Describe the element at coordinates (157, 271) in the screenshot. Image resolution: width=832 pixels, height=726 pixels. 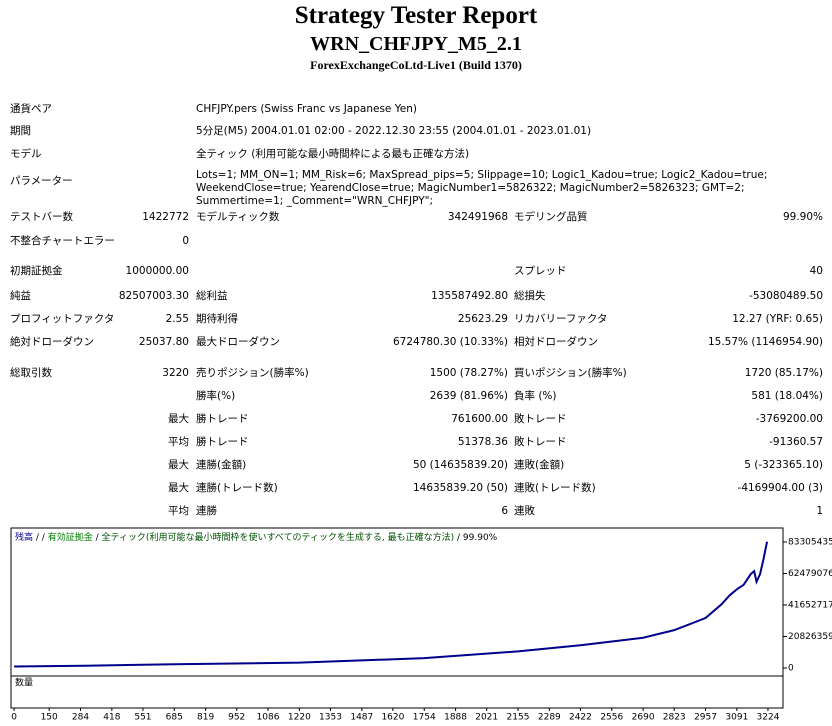
I see `stat-value: 1000000.00` at that location.